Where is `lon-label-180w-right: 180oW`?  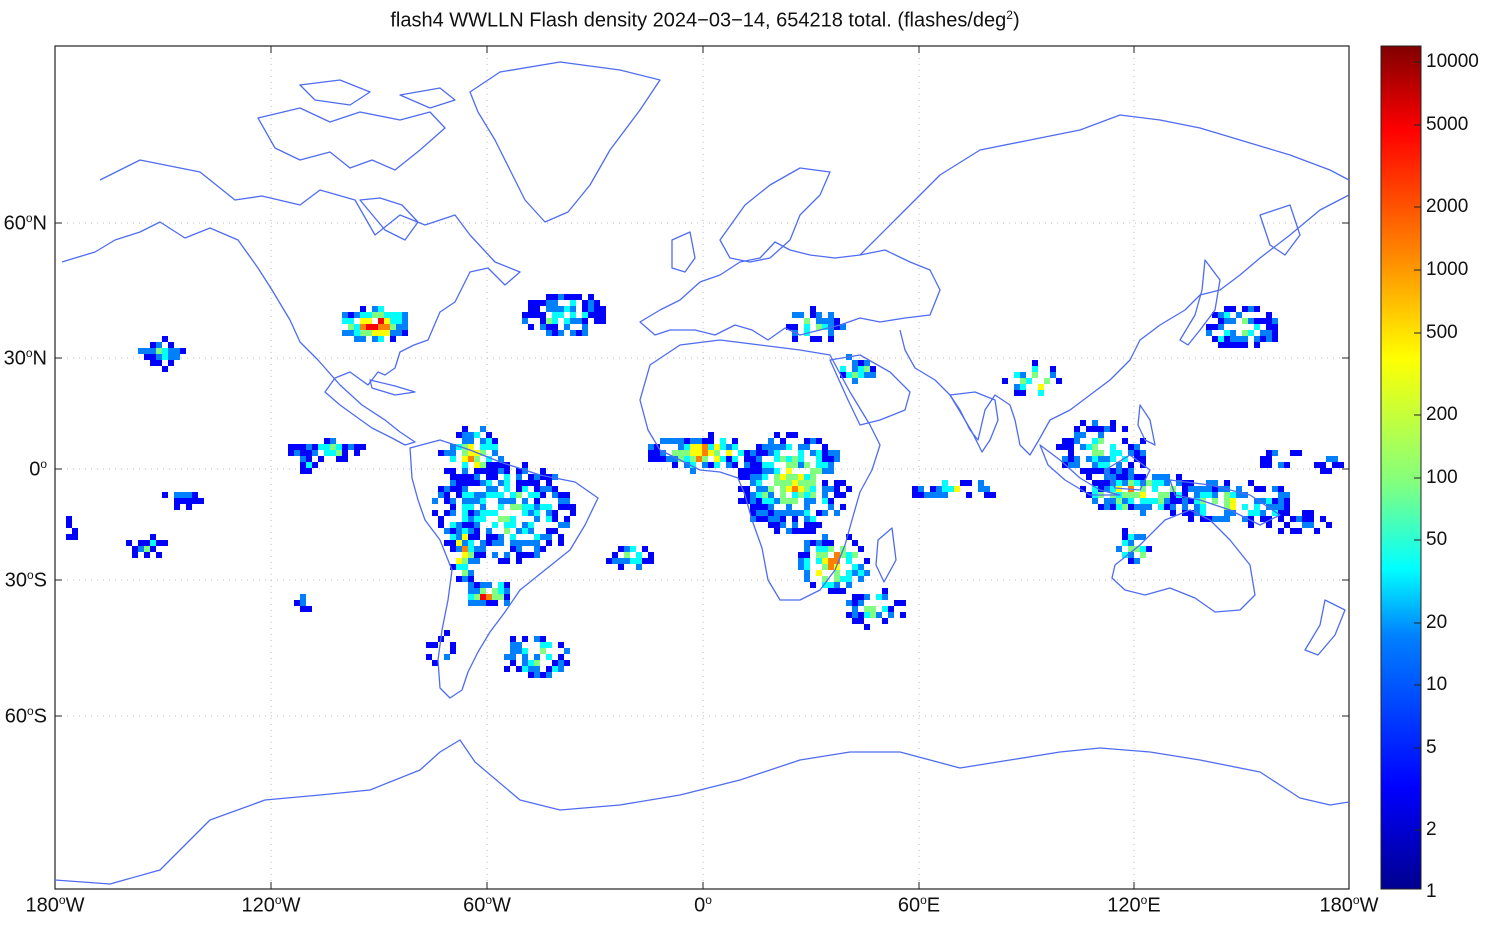
lon-label-180w-right: 180oW is located at coordinates (1349, 905).